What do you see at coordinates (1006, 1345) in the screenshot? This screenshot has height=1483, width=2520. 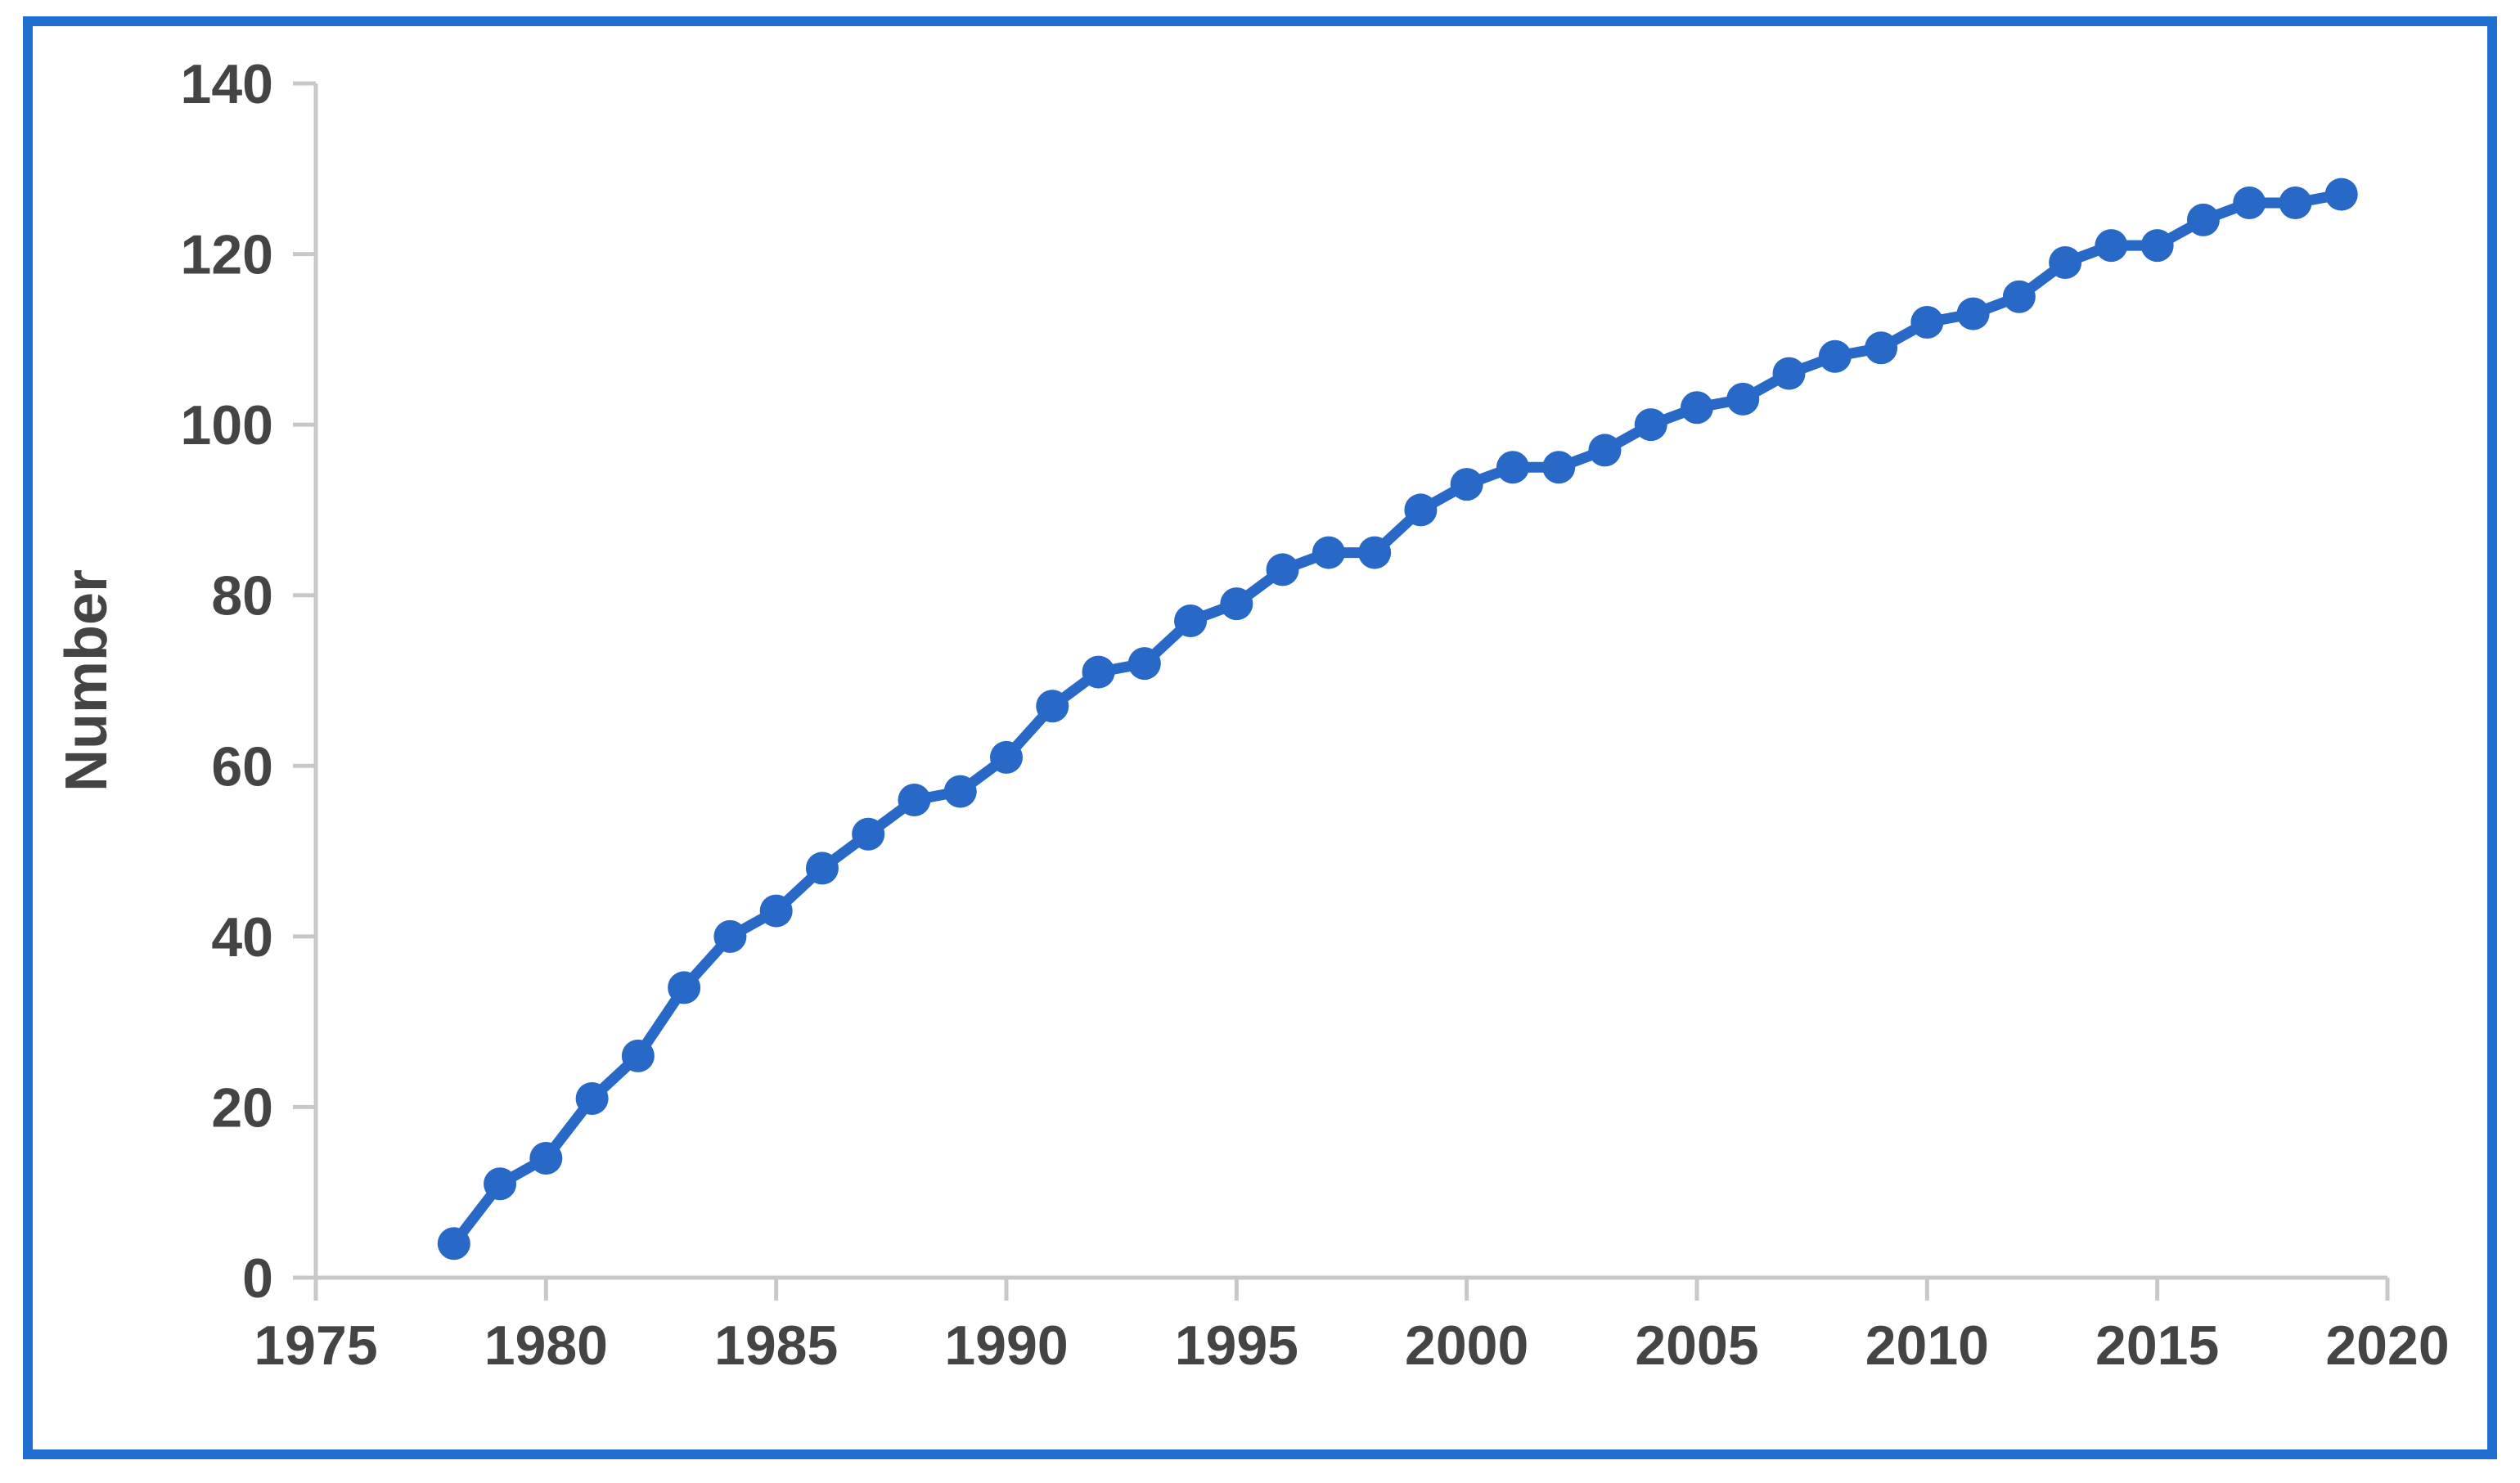 I see `x-tick-label: 1990` at bounding box center [1006, 1345].